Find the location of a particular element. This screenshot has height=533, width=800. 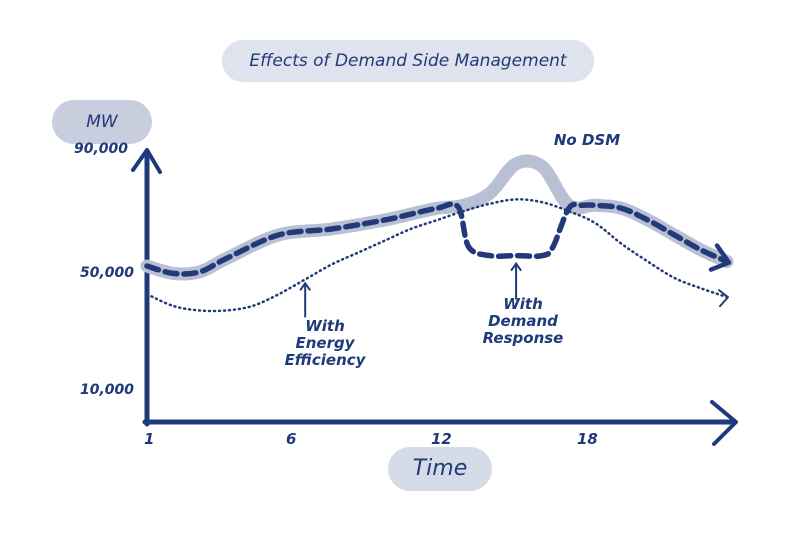

energy-efficiency-arrow-head is located at coordinates (305, 286).